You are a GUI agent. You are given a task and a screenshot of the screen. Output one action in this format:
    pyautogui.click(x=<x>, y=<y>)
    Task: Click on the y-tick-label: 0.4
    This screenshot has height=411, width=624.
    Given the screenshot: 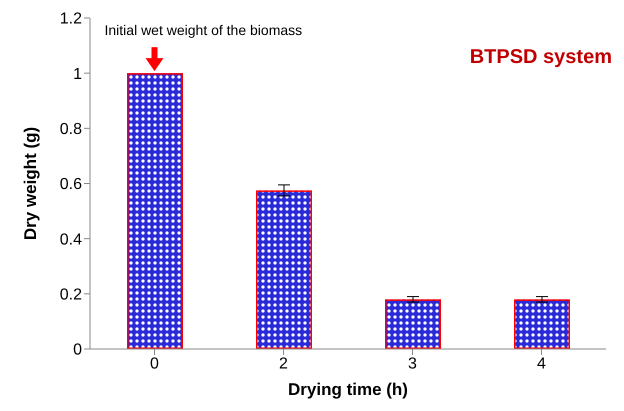 What is the action you would take?
    pyautogui.click(x=71, y=239)
    